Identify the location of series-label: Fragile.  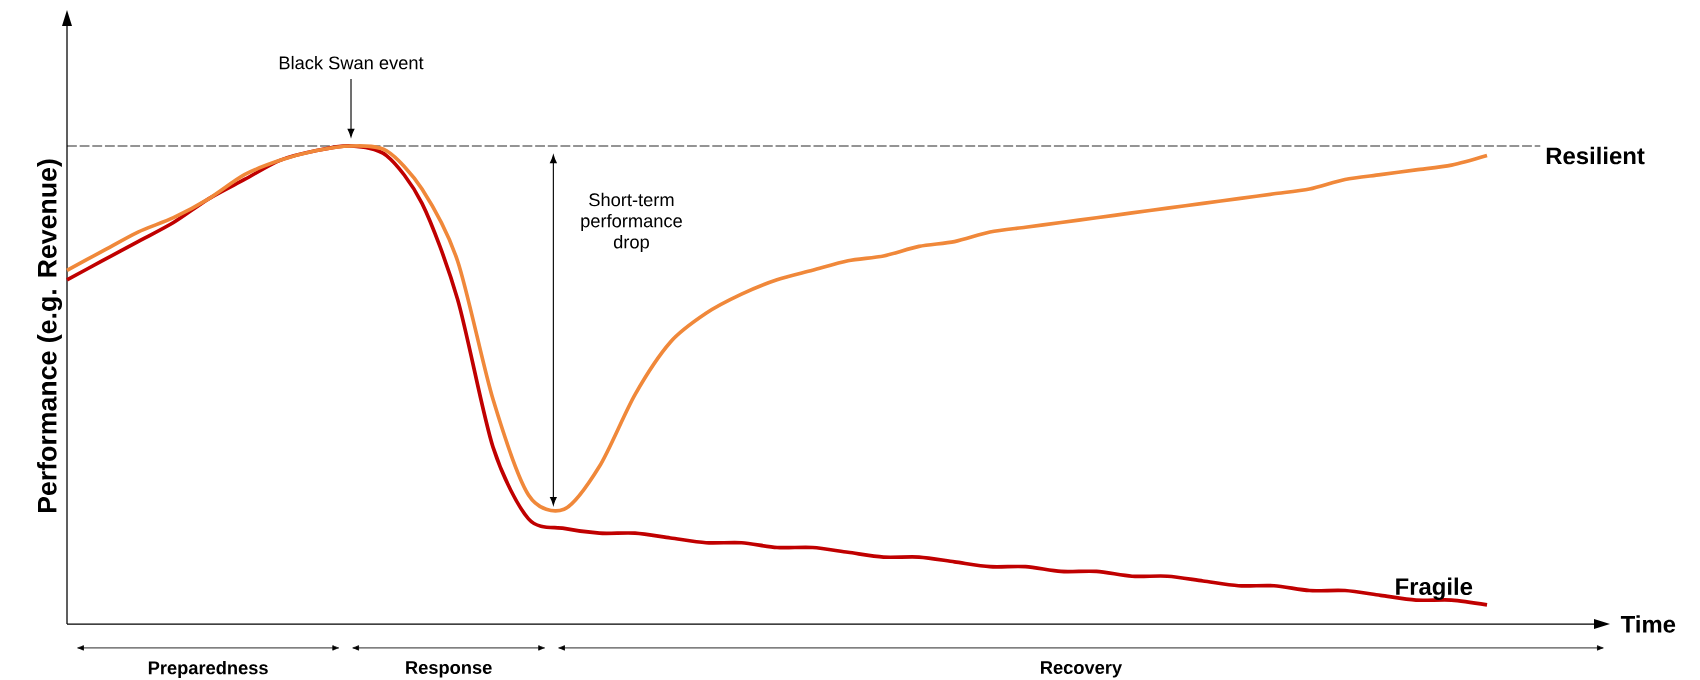
(1434, 588).